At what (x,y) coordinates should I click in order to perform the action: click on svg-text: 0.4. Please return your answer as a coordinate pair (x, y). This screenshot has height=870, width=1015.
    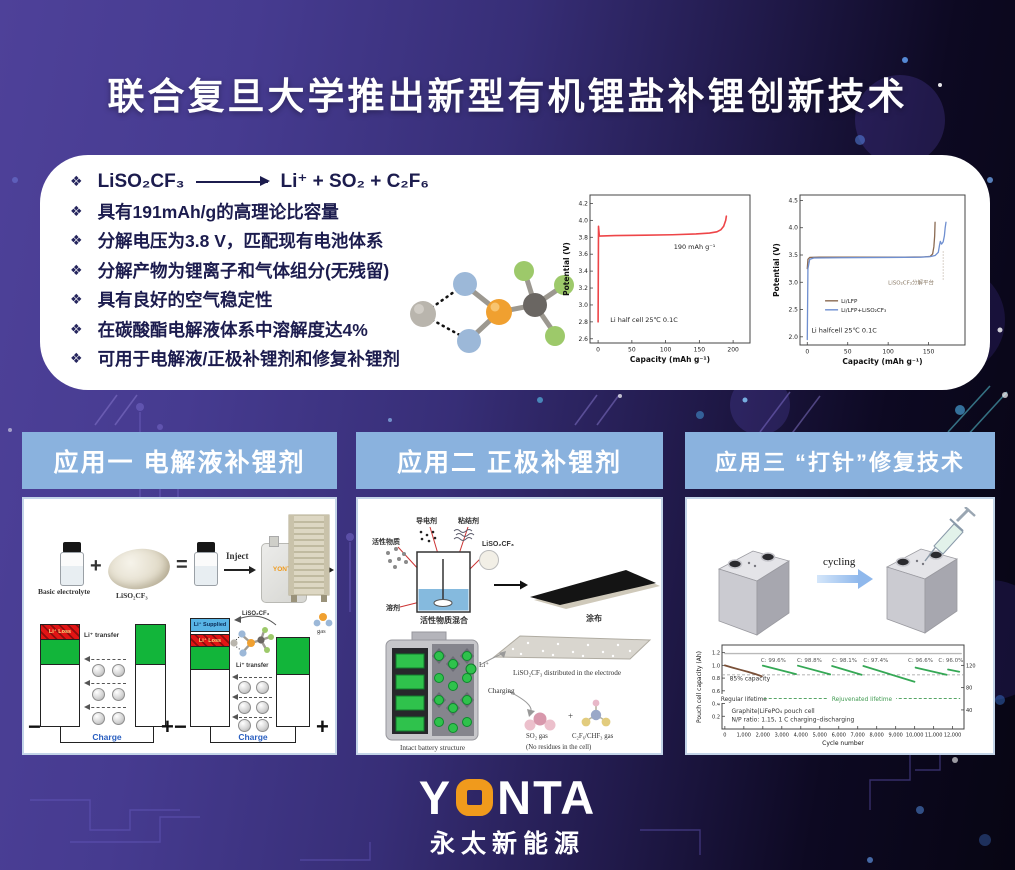
    Looking at the image, I should click on (716, 705).